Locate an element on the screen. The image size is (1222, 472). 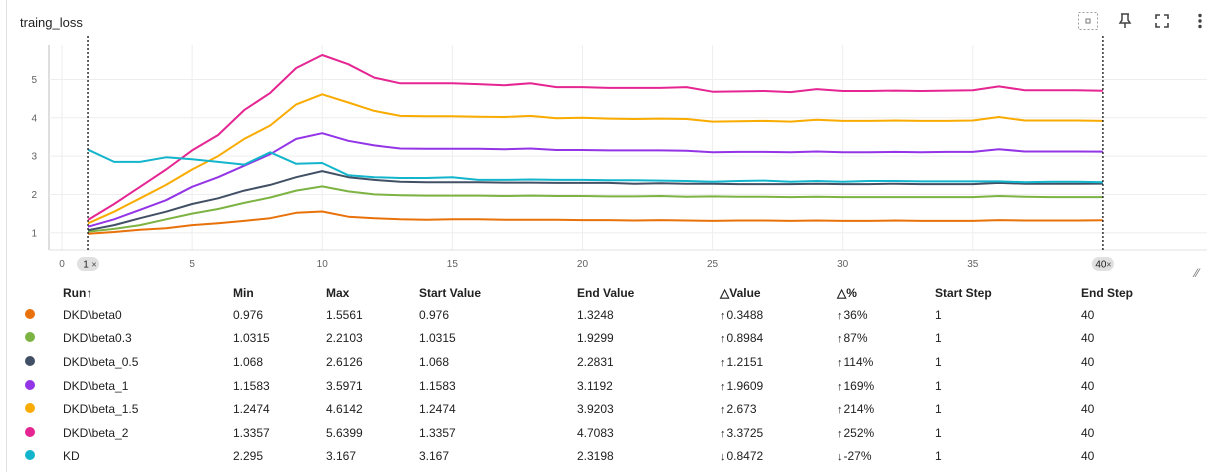
x-tick-label: 0 is located at coordinates (62, 264).